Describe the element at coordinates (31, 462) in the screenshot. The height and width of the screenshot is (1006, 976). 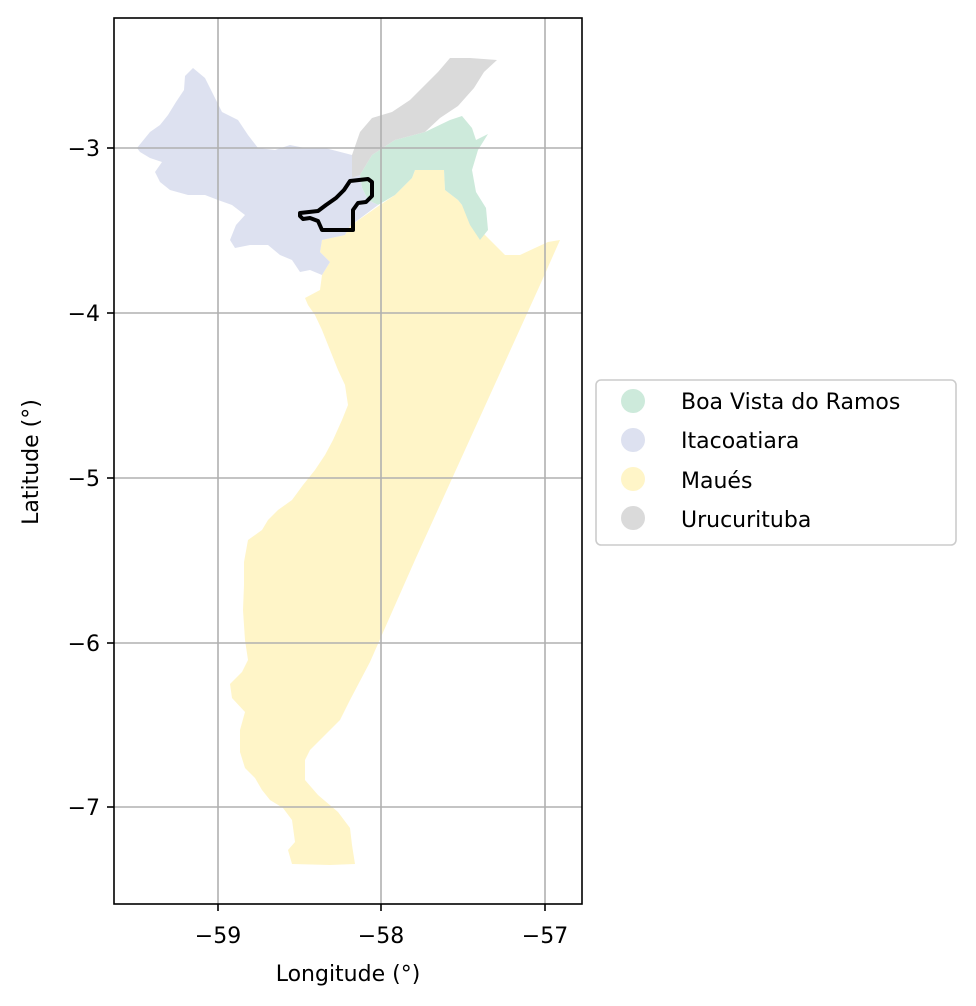
I see `y-axis-label: Latitude (°)` at that location.